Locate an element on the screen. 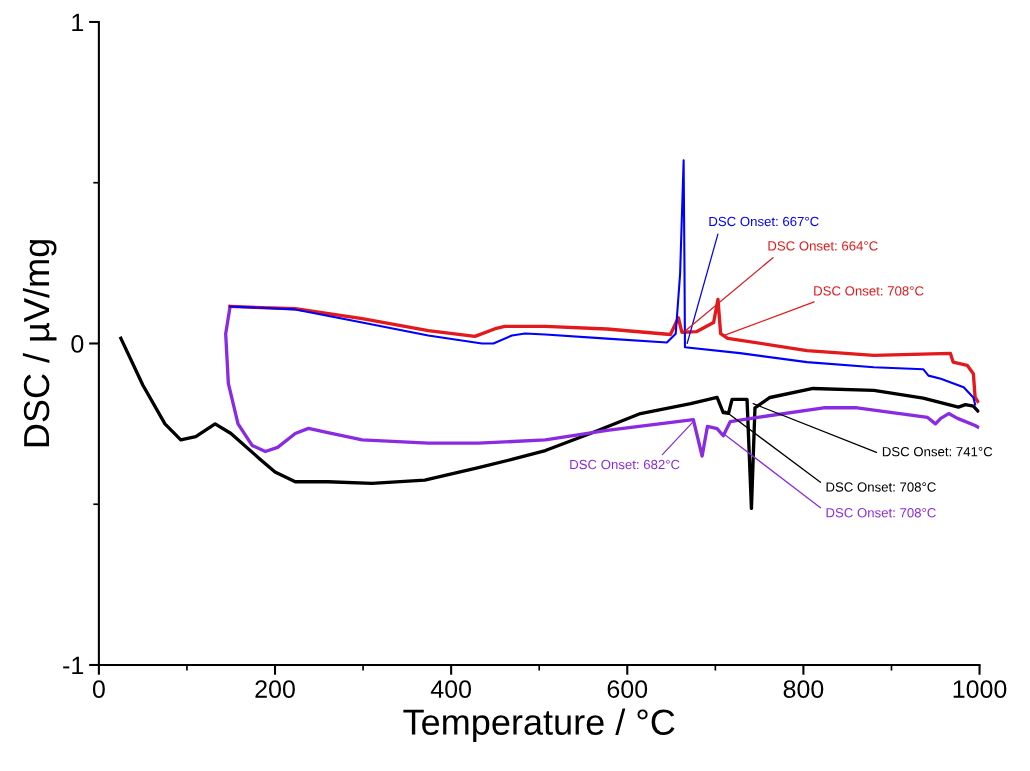 The width and height of the screenshot is (1030, 771). x-tick-label: 400 is located at coordinates (451, 689).